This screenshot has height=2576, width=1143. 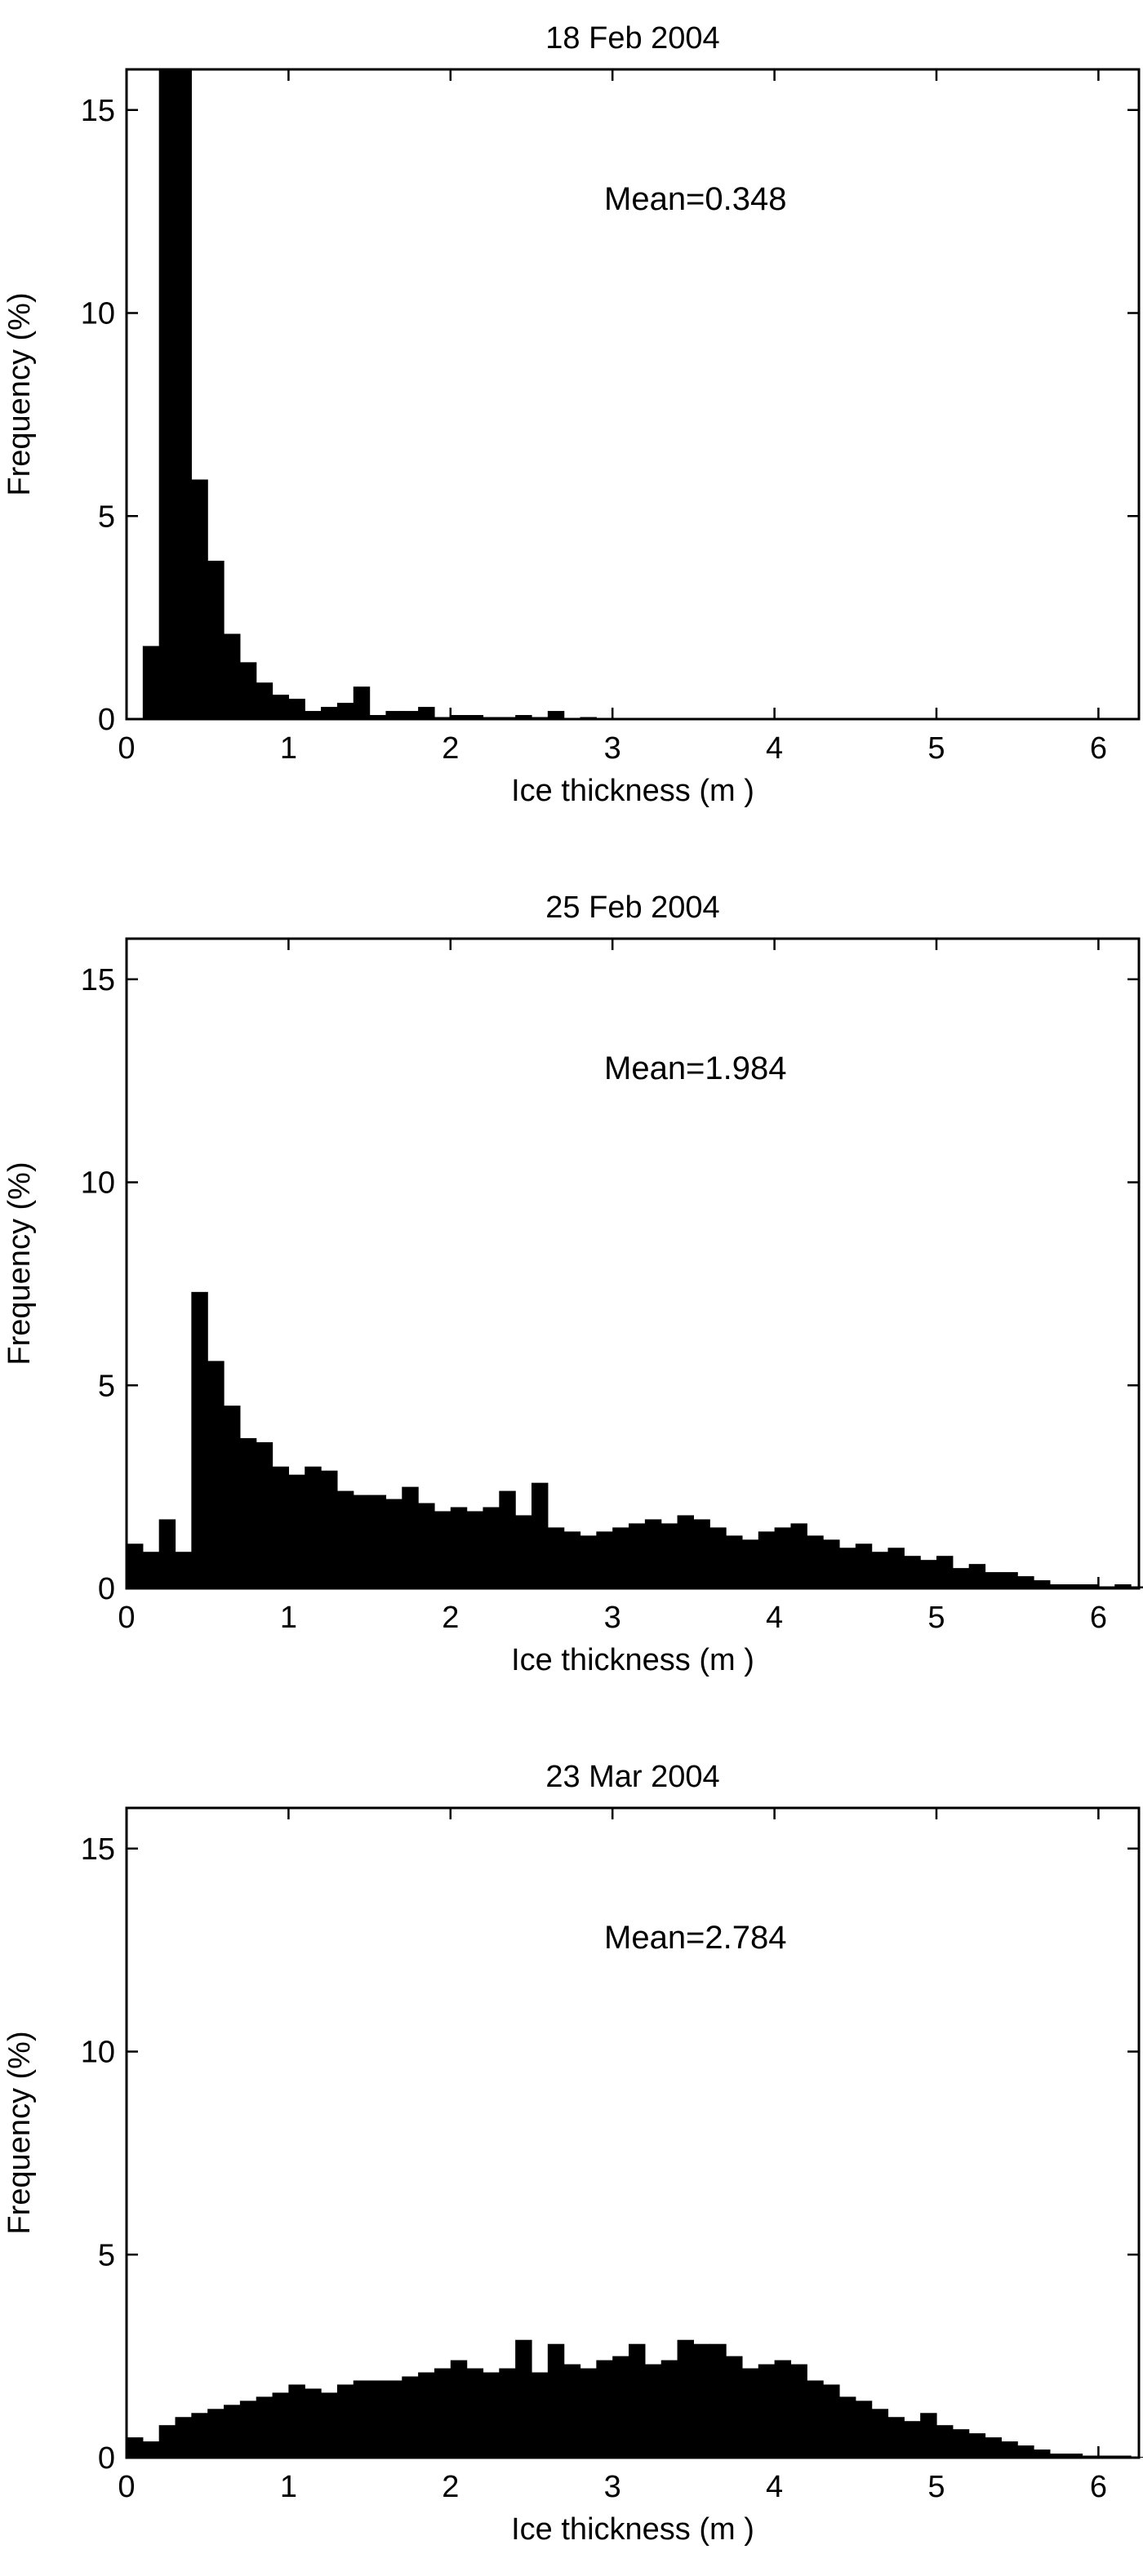 What do you see at coordinates (632, 2529) in the screenshot?
I see `x-axis-label: Ice thickness (m )` at bounding box center [632, 2529].